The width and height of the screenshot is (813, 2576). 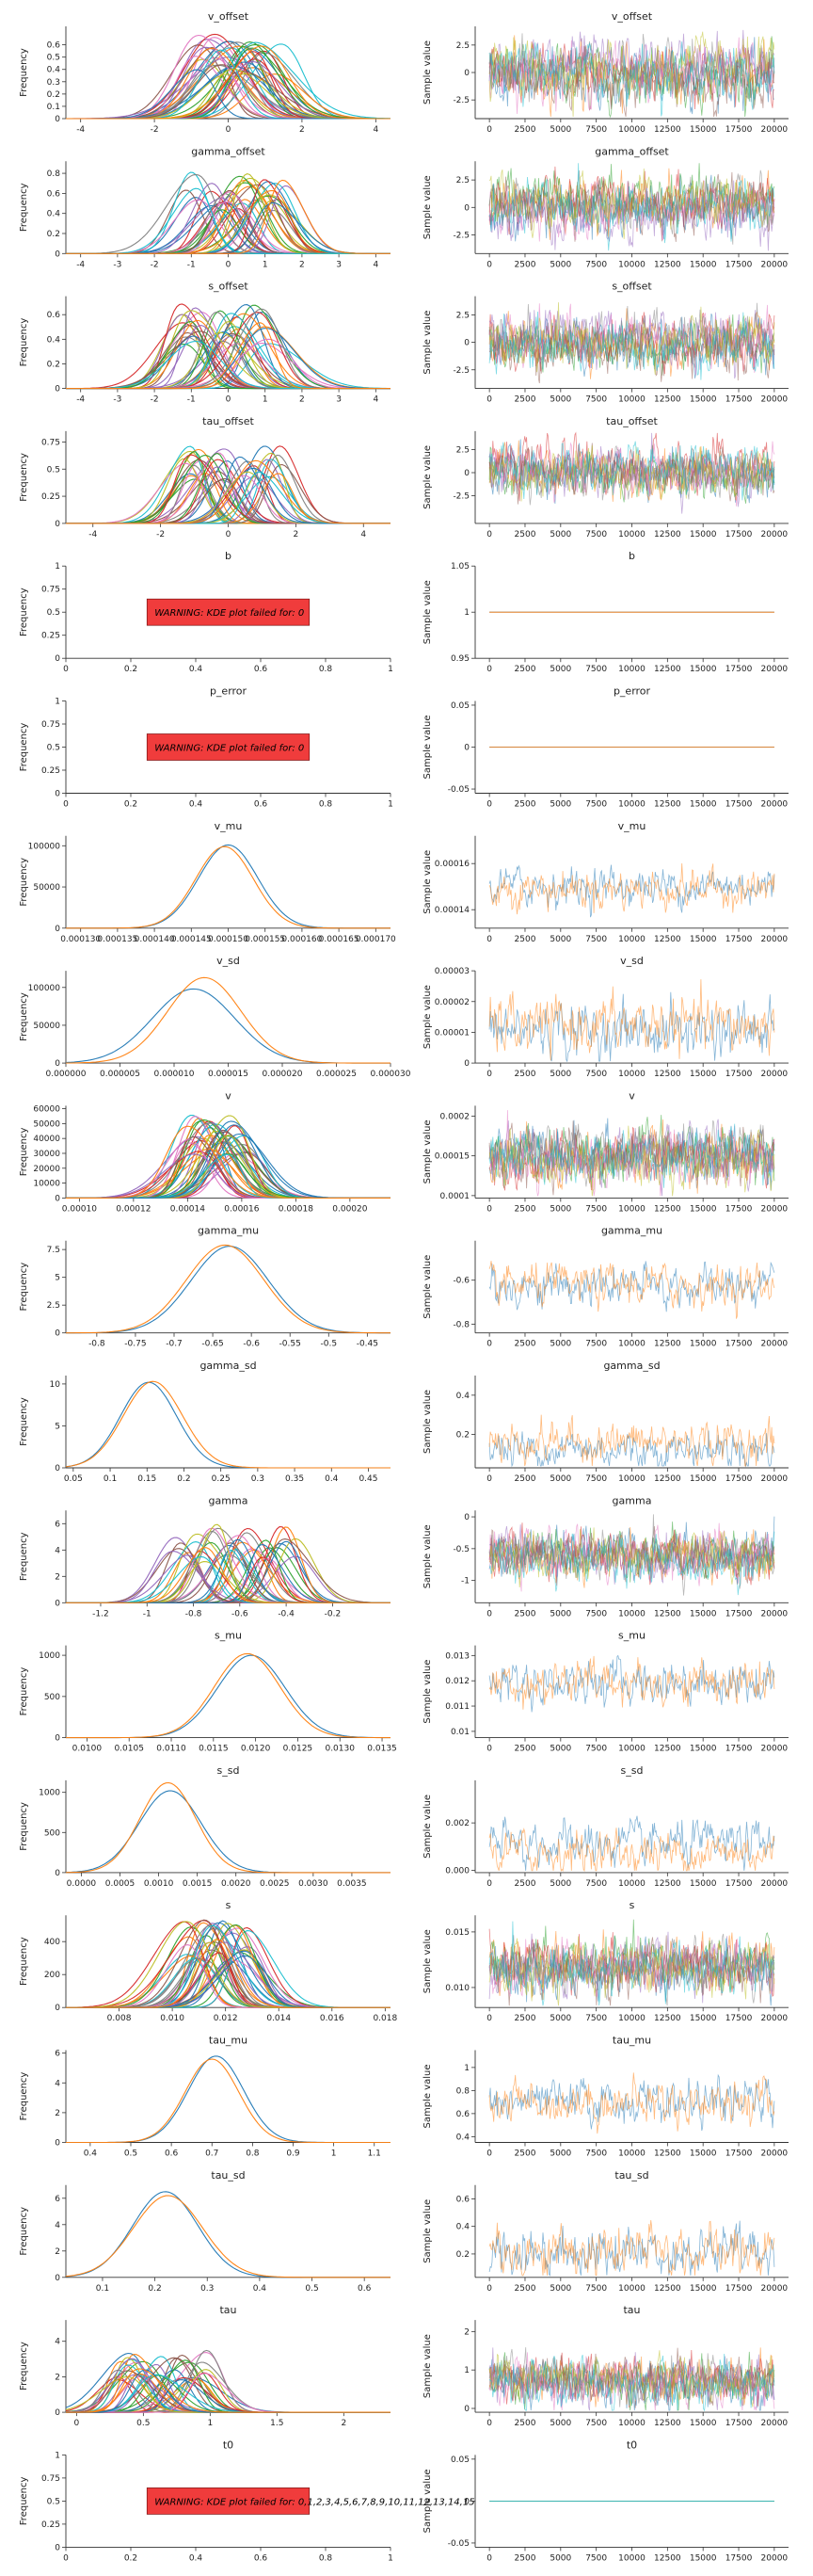 I want to click on trace-v-x-tick-label: 5000, so click(x=560, y=1209).